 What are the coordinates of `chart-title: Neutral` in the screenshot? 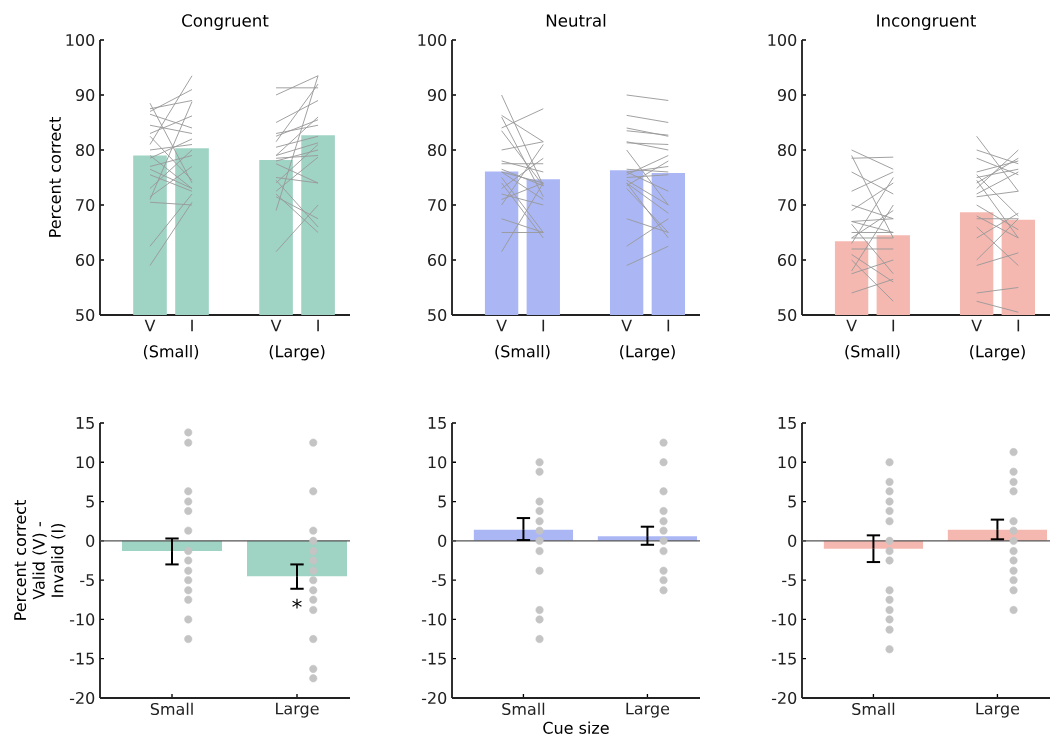 It's located at (576, 20).